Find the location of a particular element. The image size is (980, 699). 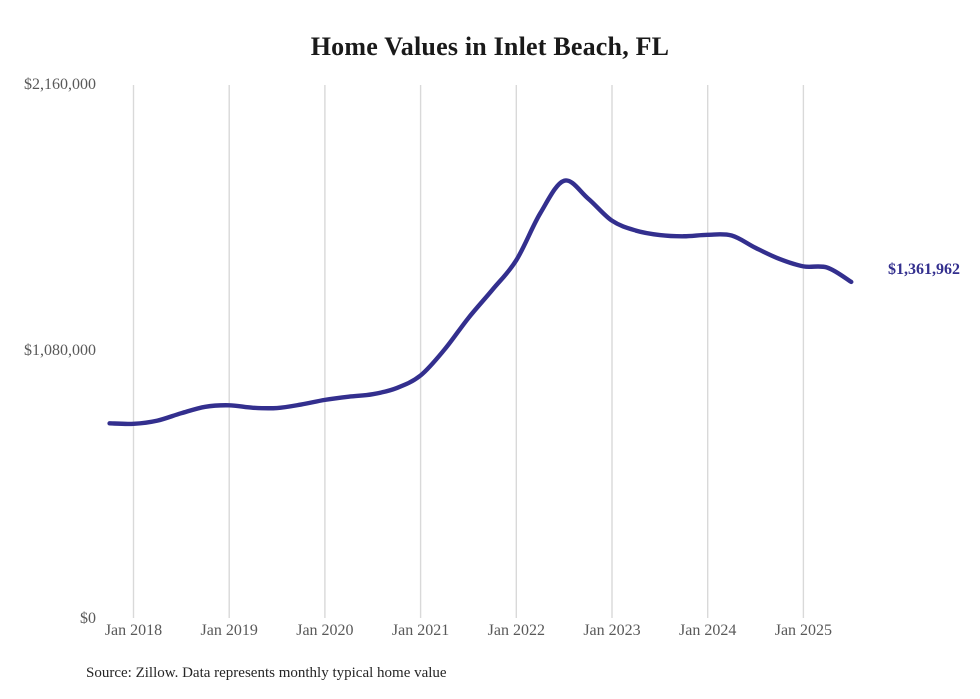

chart-title: Home Values in Inlet Beach, FL is located at coordinates (490, 46).